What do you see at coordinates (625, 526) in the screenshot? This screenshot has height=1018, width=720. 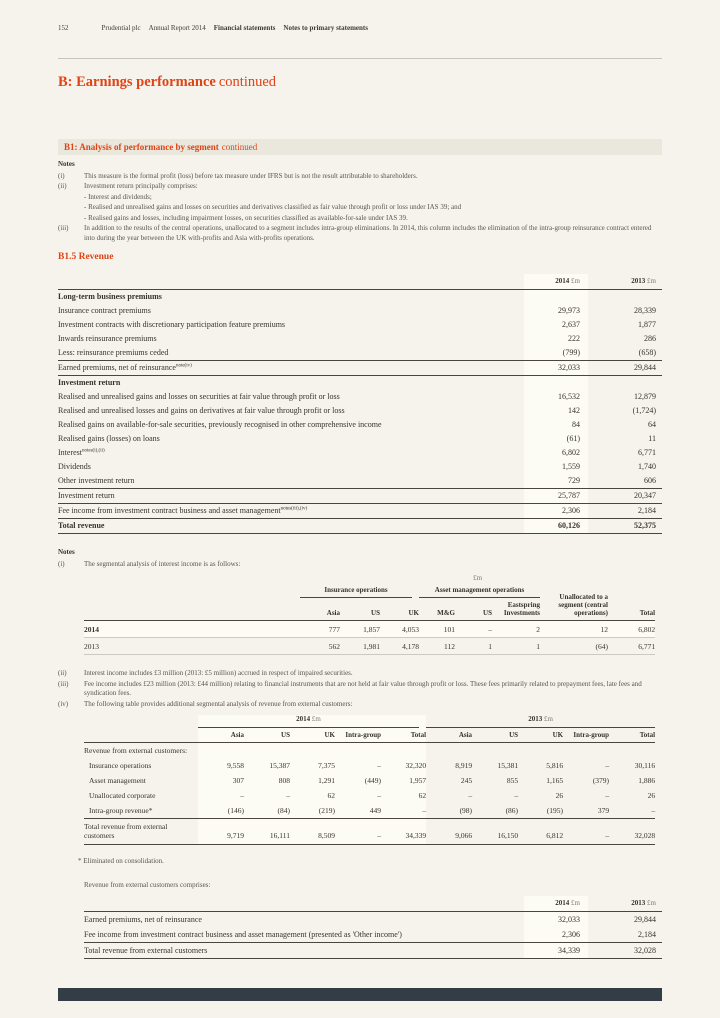 I see `value-2013: 52,375` at bounding box center [625, 526].